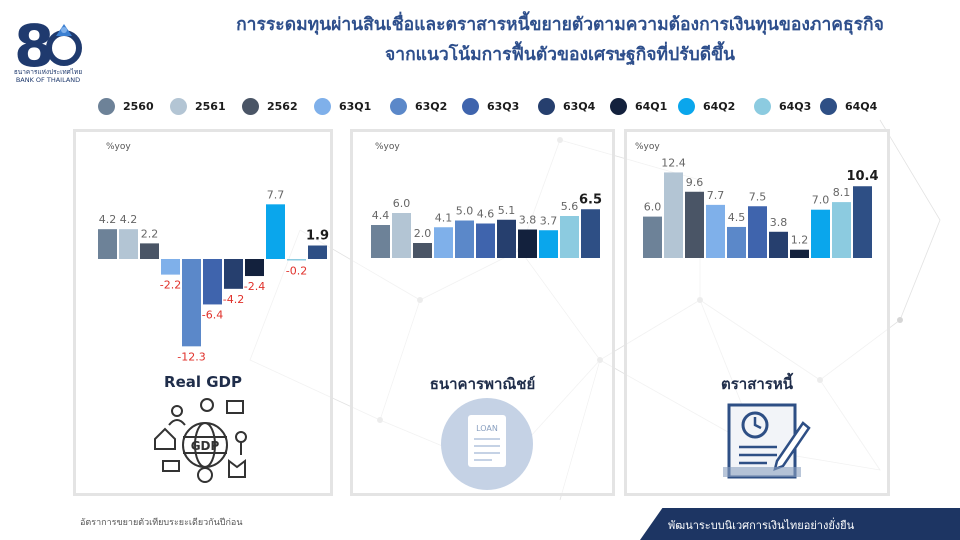 The image size is (960, 540). I want to click on footer-bar, so click(800, 524).